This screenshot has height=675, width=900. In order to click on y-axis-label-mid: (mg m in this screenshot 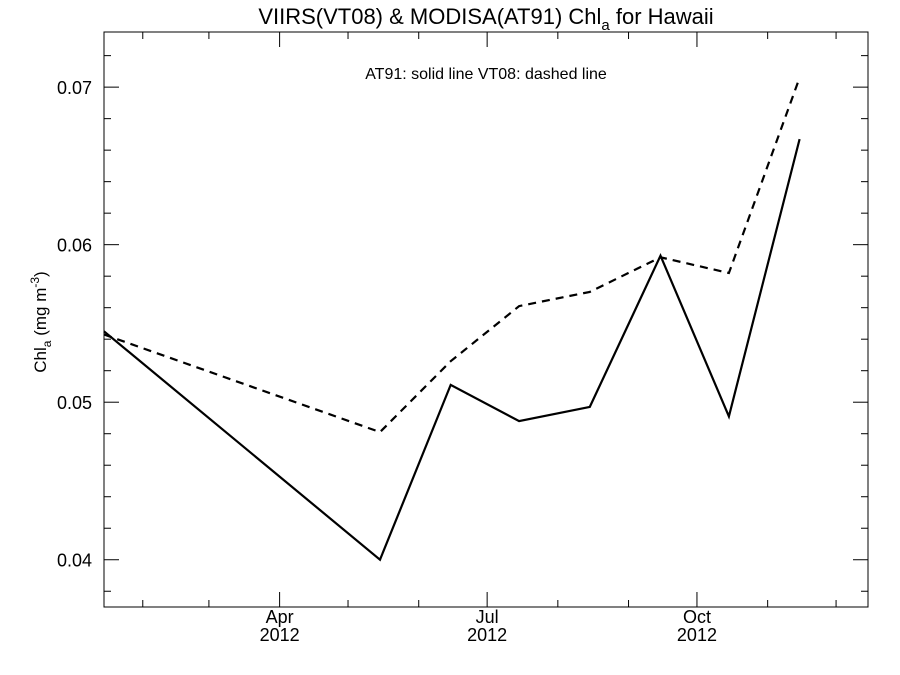, I will do `click(40, 314)`.